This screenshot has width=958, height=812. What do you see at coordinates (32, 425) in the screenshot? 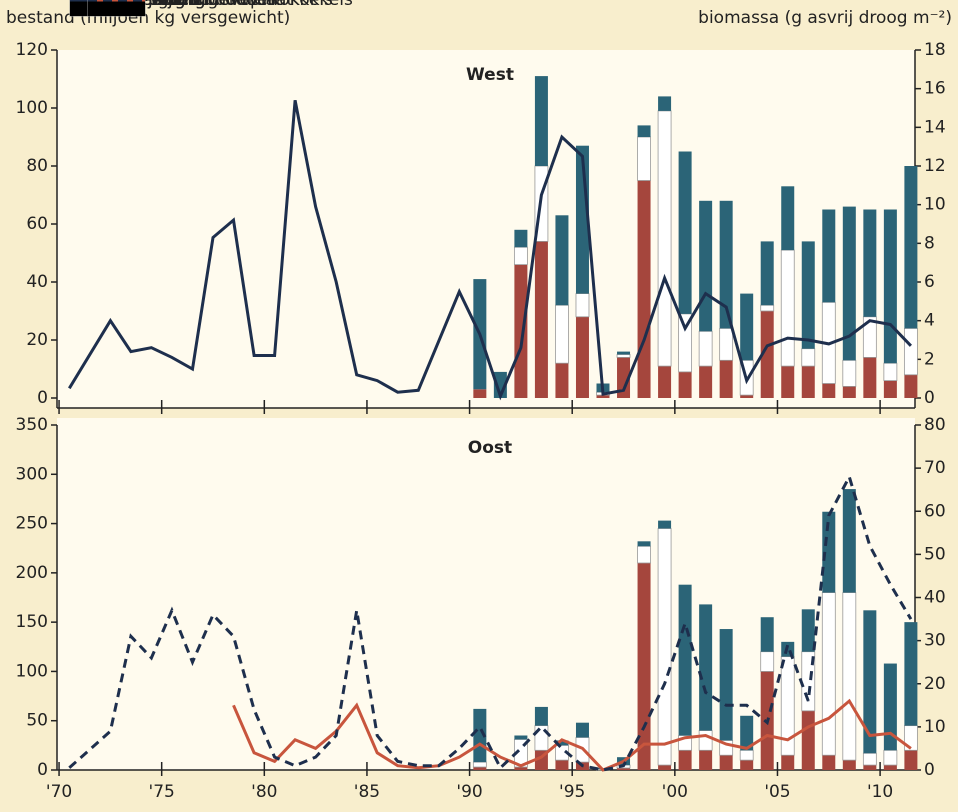
I see `y-tick-label: 350` at bounding box center [32, 425].